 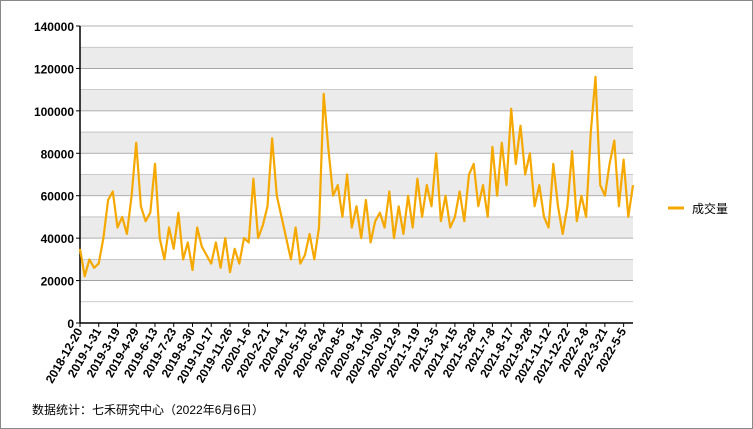 What do you see at coordinates (54, 112) in the screenshot?
I see `y-tick-label: 100000` at bounding box center [54, 112].